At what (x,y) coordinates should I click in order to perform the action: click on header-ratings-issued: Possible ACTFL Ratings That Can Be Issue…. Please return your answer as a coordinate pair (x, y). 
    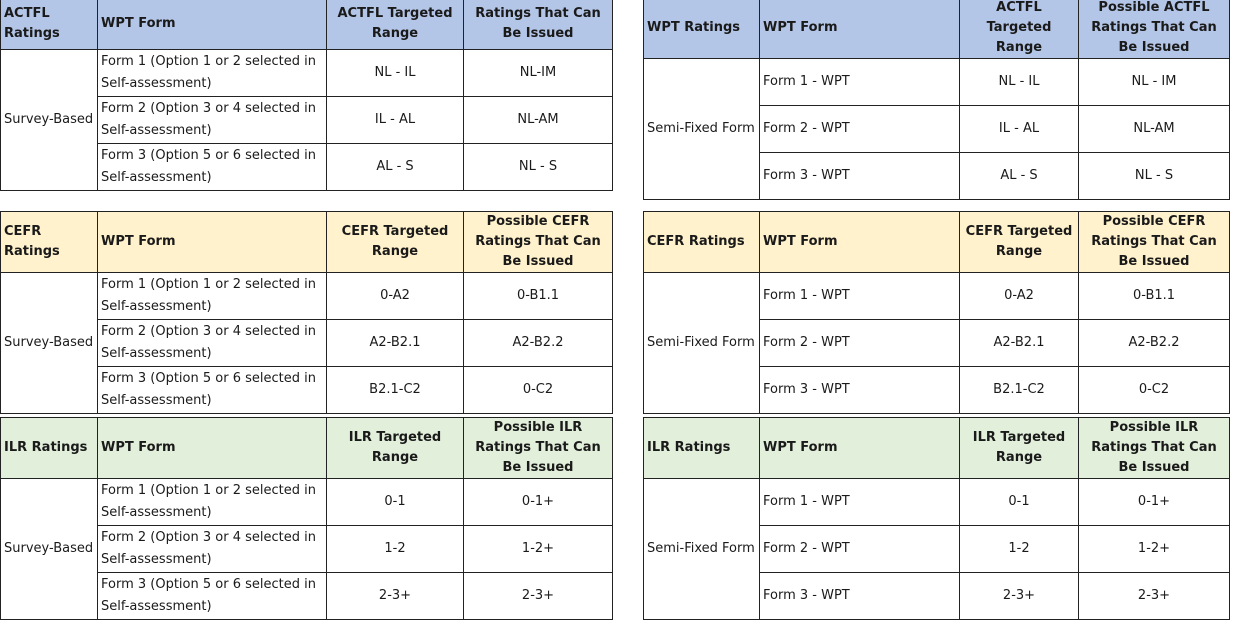
    Looking at the image, I should click on (1154, 29).